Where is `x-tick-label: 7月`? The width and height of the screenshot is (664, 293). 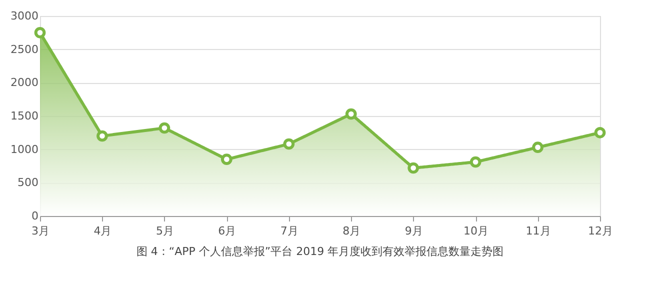 x-tick-label: 7月 is located at coordinates (289, 231).